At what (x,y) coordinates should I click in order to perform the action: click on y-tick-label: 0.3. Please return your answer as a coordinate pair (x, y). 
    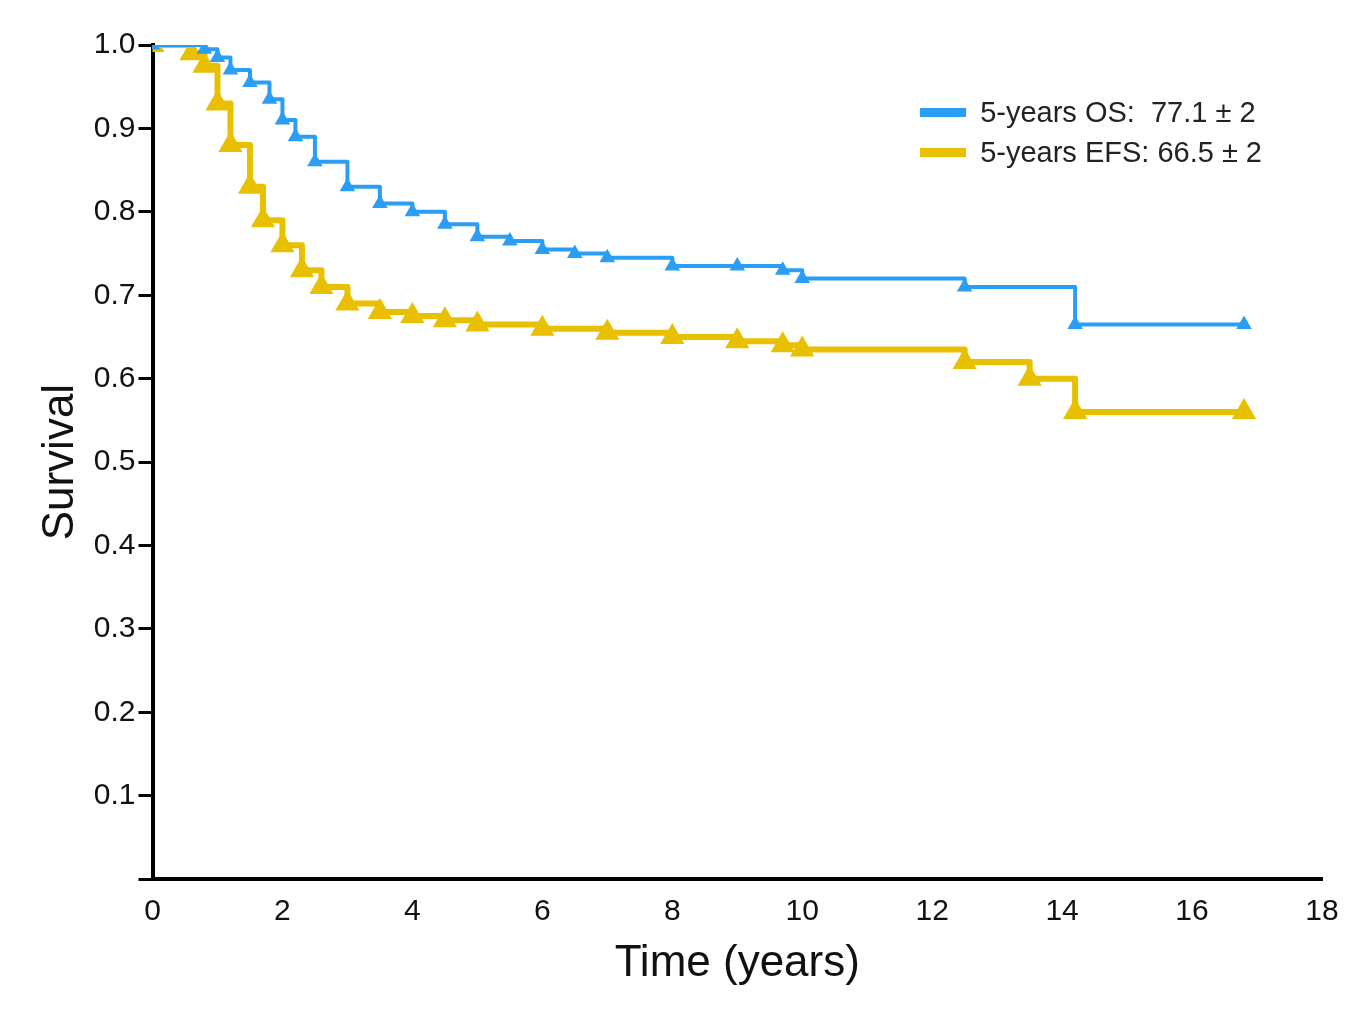
    Looking at the image, I should click on (114, 627).